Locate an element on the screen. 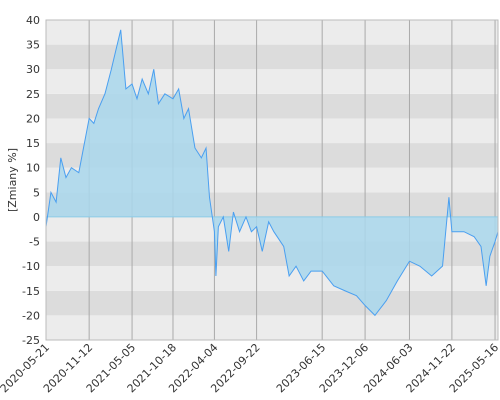 This screenshot has height=400, width=500. y-tick-label: -5 is located at coordinates (34, 242).